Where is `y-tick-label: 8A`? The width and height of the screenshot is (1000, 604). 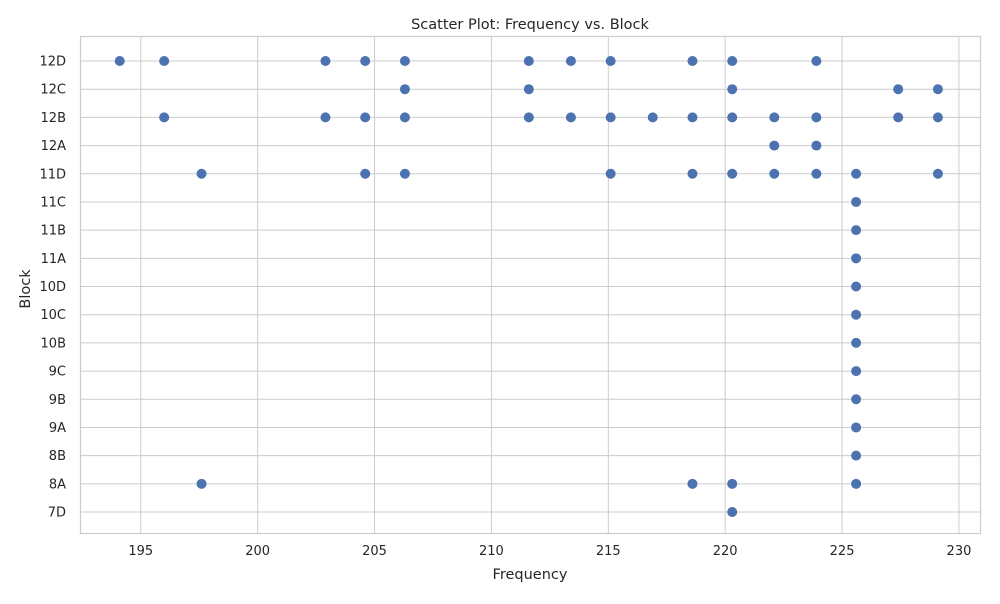
y-tick-label: 8A is located at coordinates (57, 484).